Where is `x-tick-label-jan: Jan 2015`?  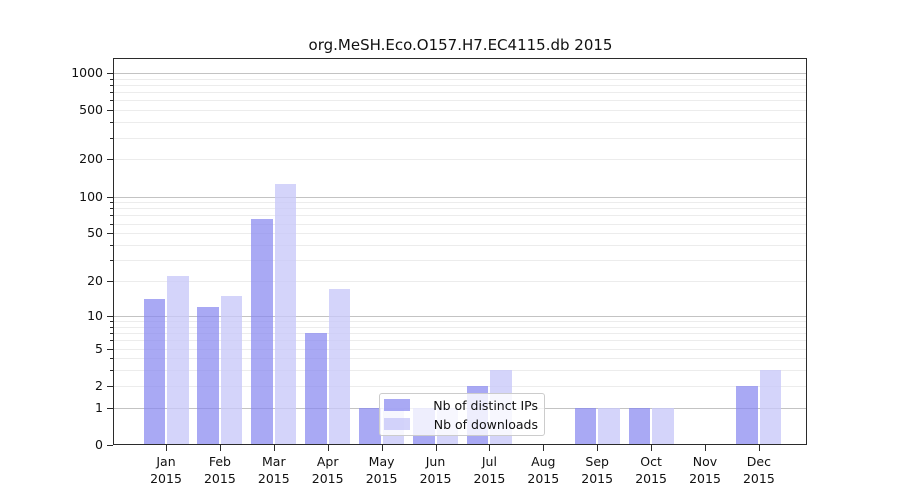 x-tick-label-jan: Jan 2015 is located at coordinates (166, 470).